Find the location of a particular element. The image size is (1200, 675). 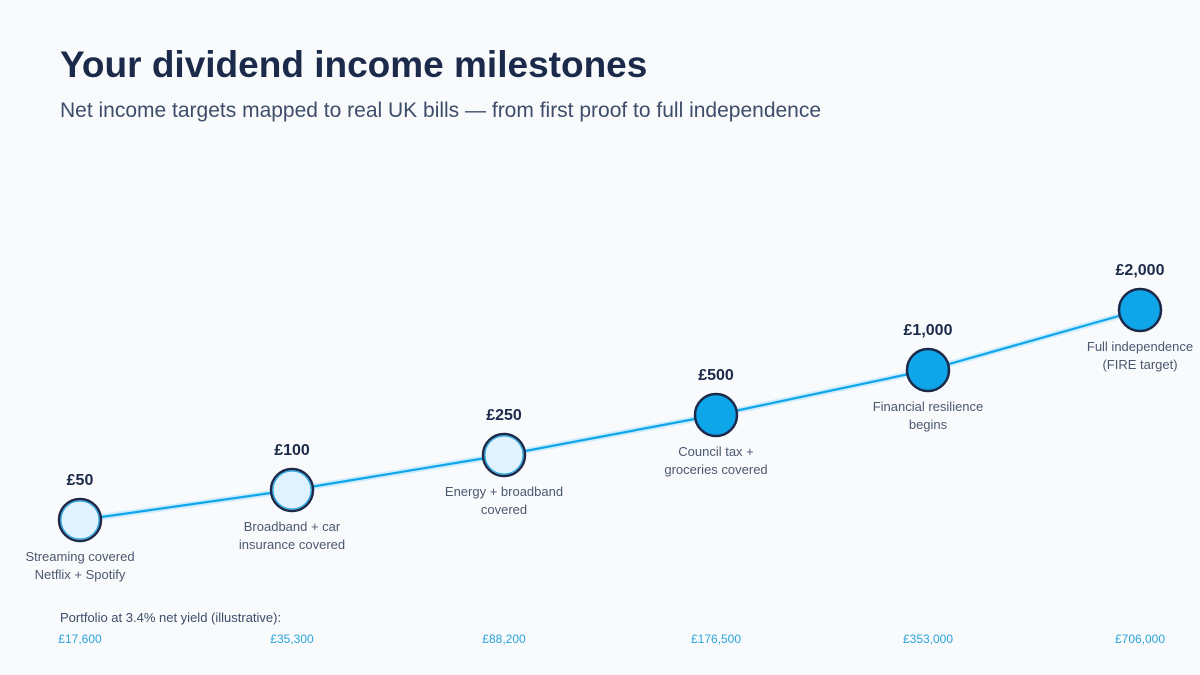

milestone-description-line: begins is located at coordinates (928, 424).